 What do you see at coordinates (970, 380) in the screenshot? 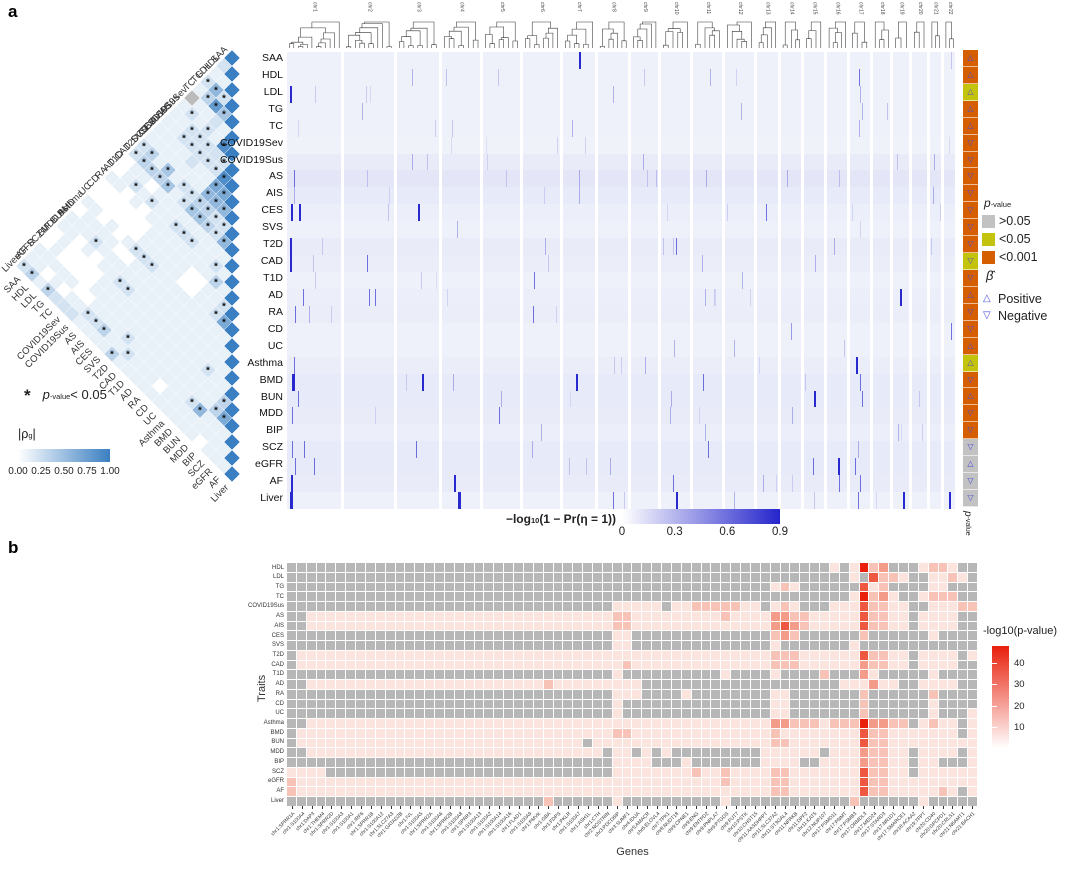
I see `annotation-cell: ▽` at bounding box center [970, 380].